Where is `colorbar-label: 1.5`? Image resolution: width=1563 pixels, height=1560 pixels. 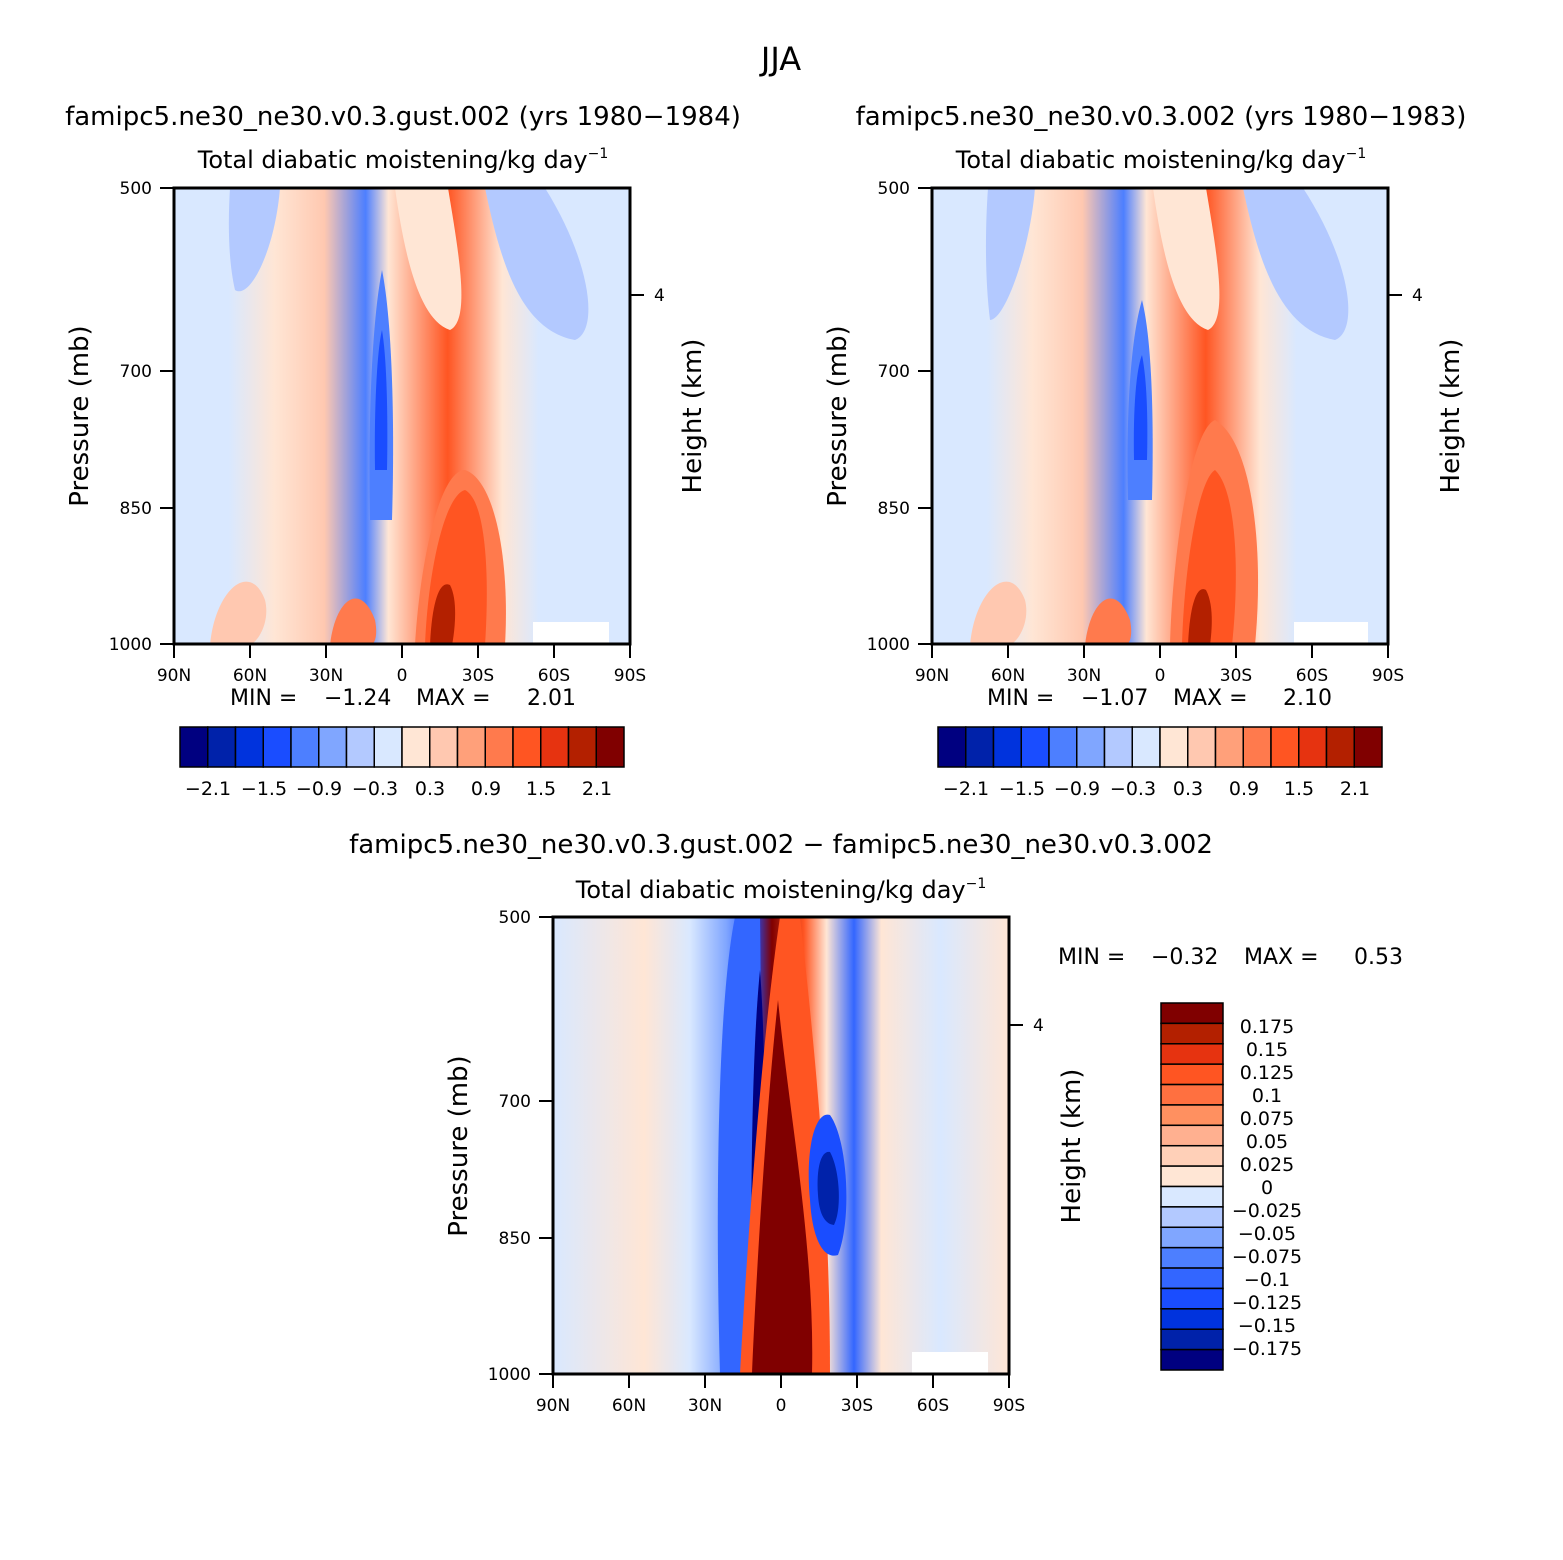 colorbar-label: 1.5 is located at coordinates (541, 789).